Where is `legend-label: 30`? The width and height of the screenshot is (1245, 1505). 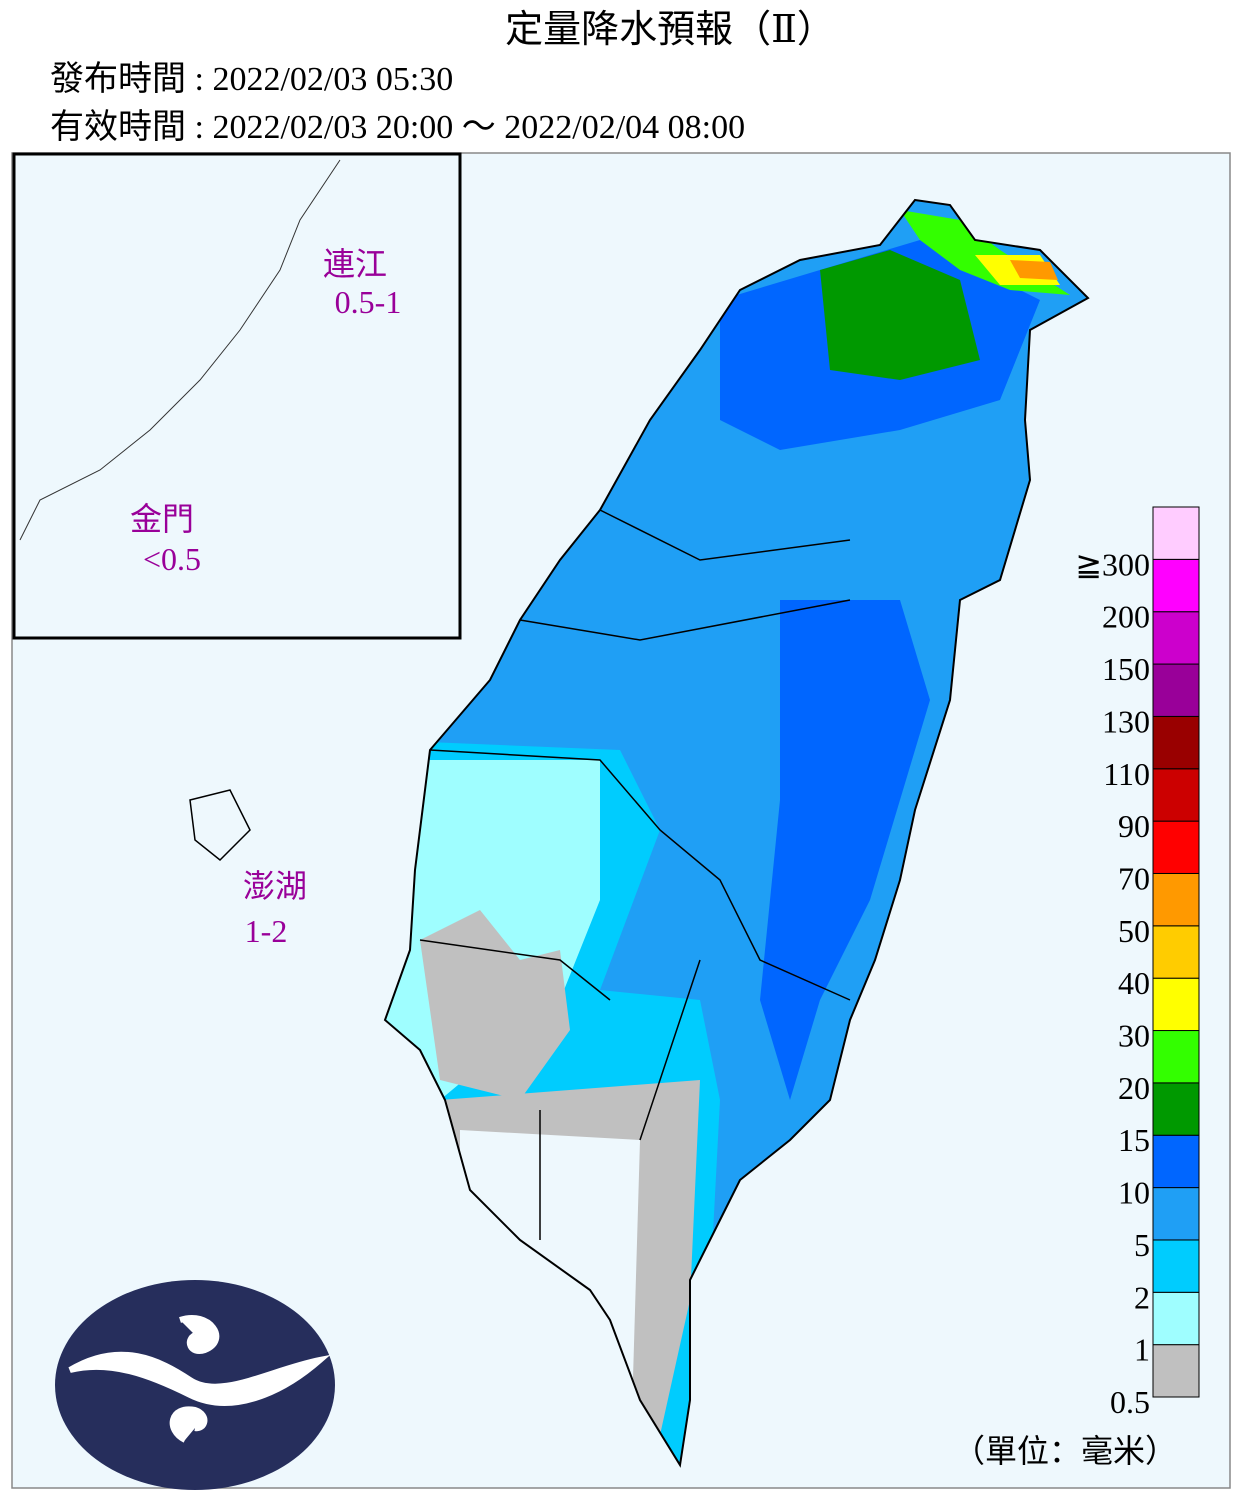
legend-label: 30 is located at coordinates (1134, 1036).